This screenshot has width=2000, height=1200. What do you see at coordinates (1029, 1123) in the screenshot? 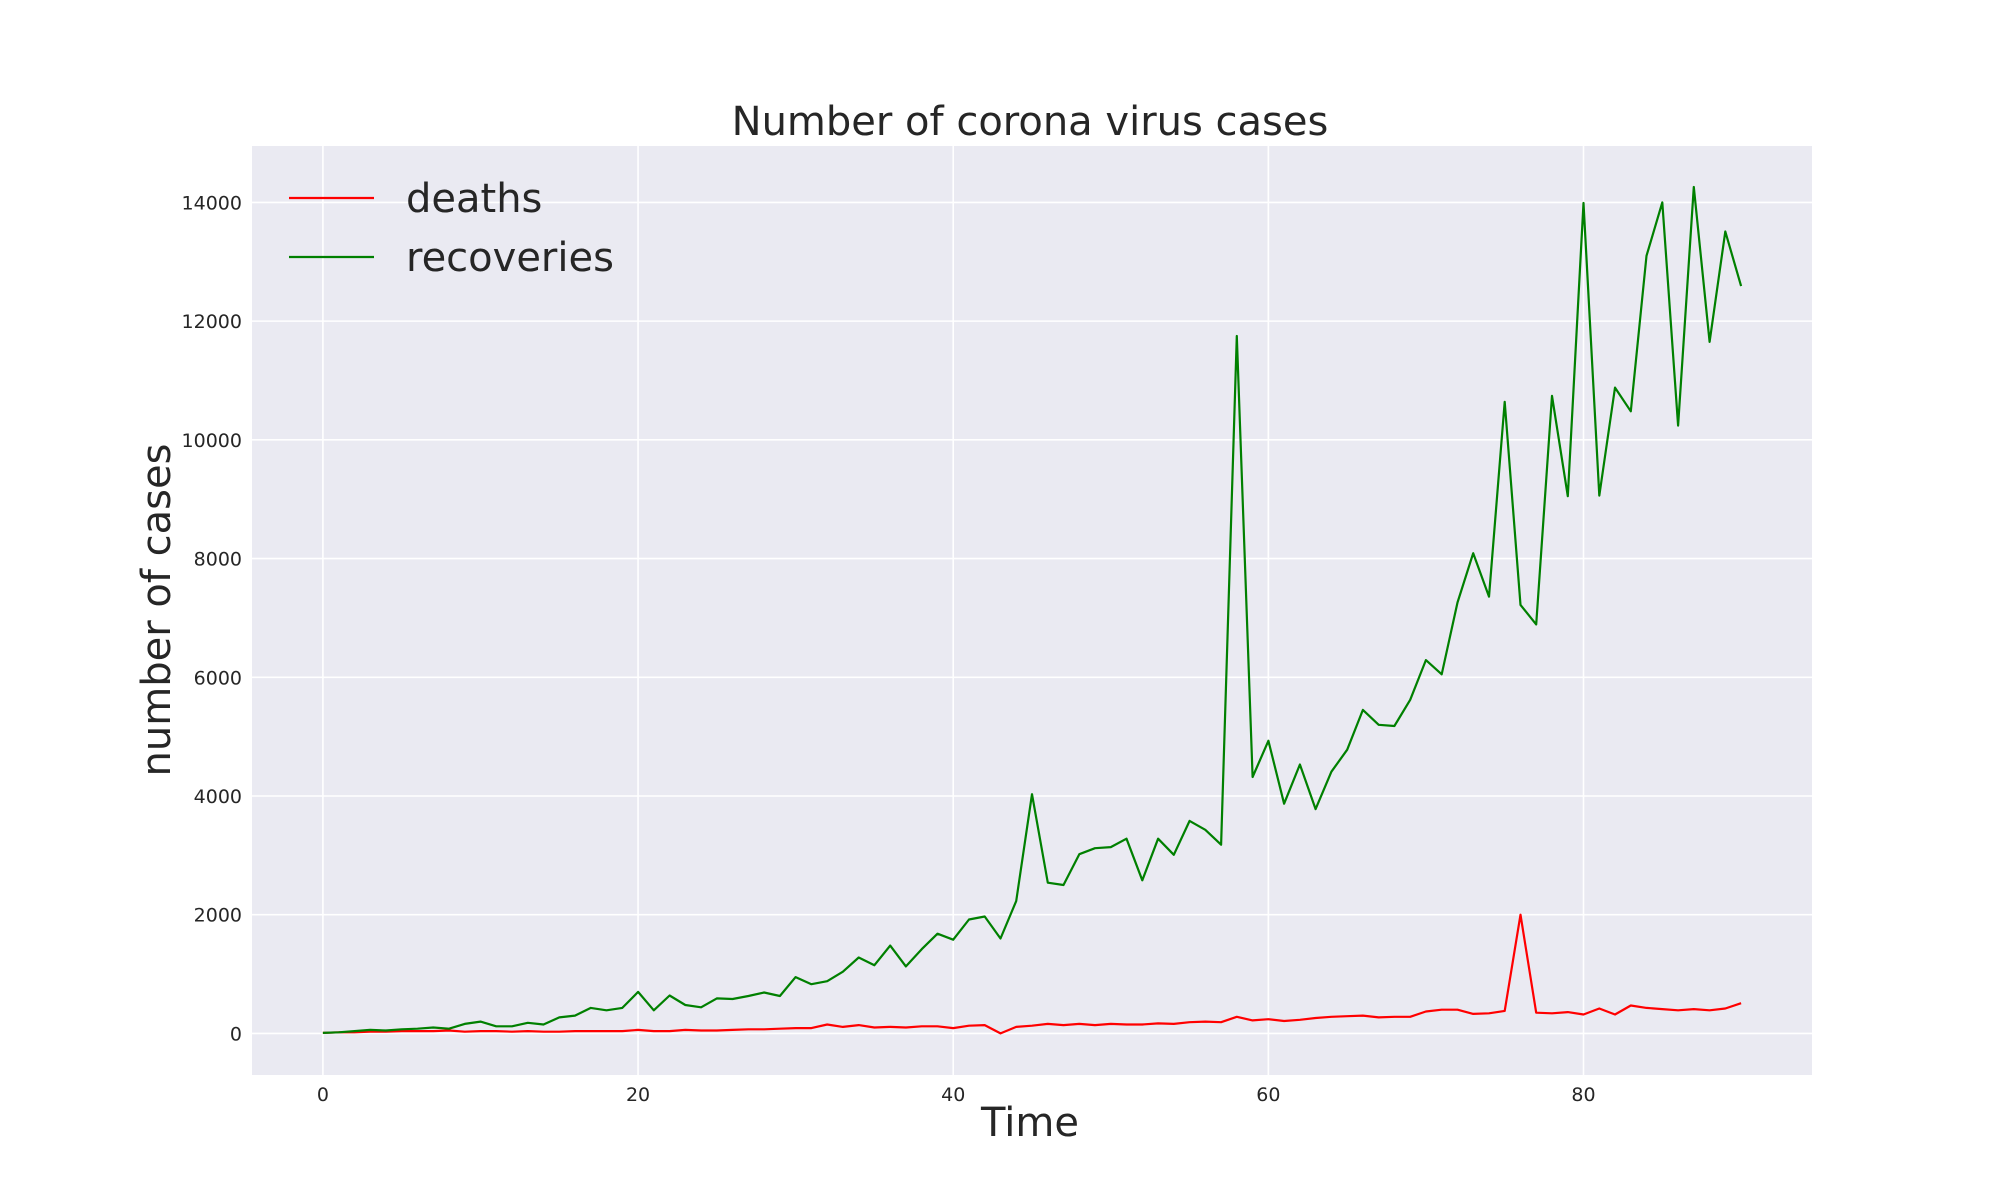
I see `x-axis-title: Time` at bounding box center [1029, 1123].